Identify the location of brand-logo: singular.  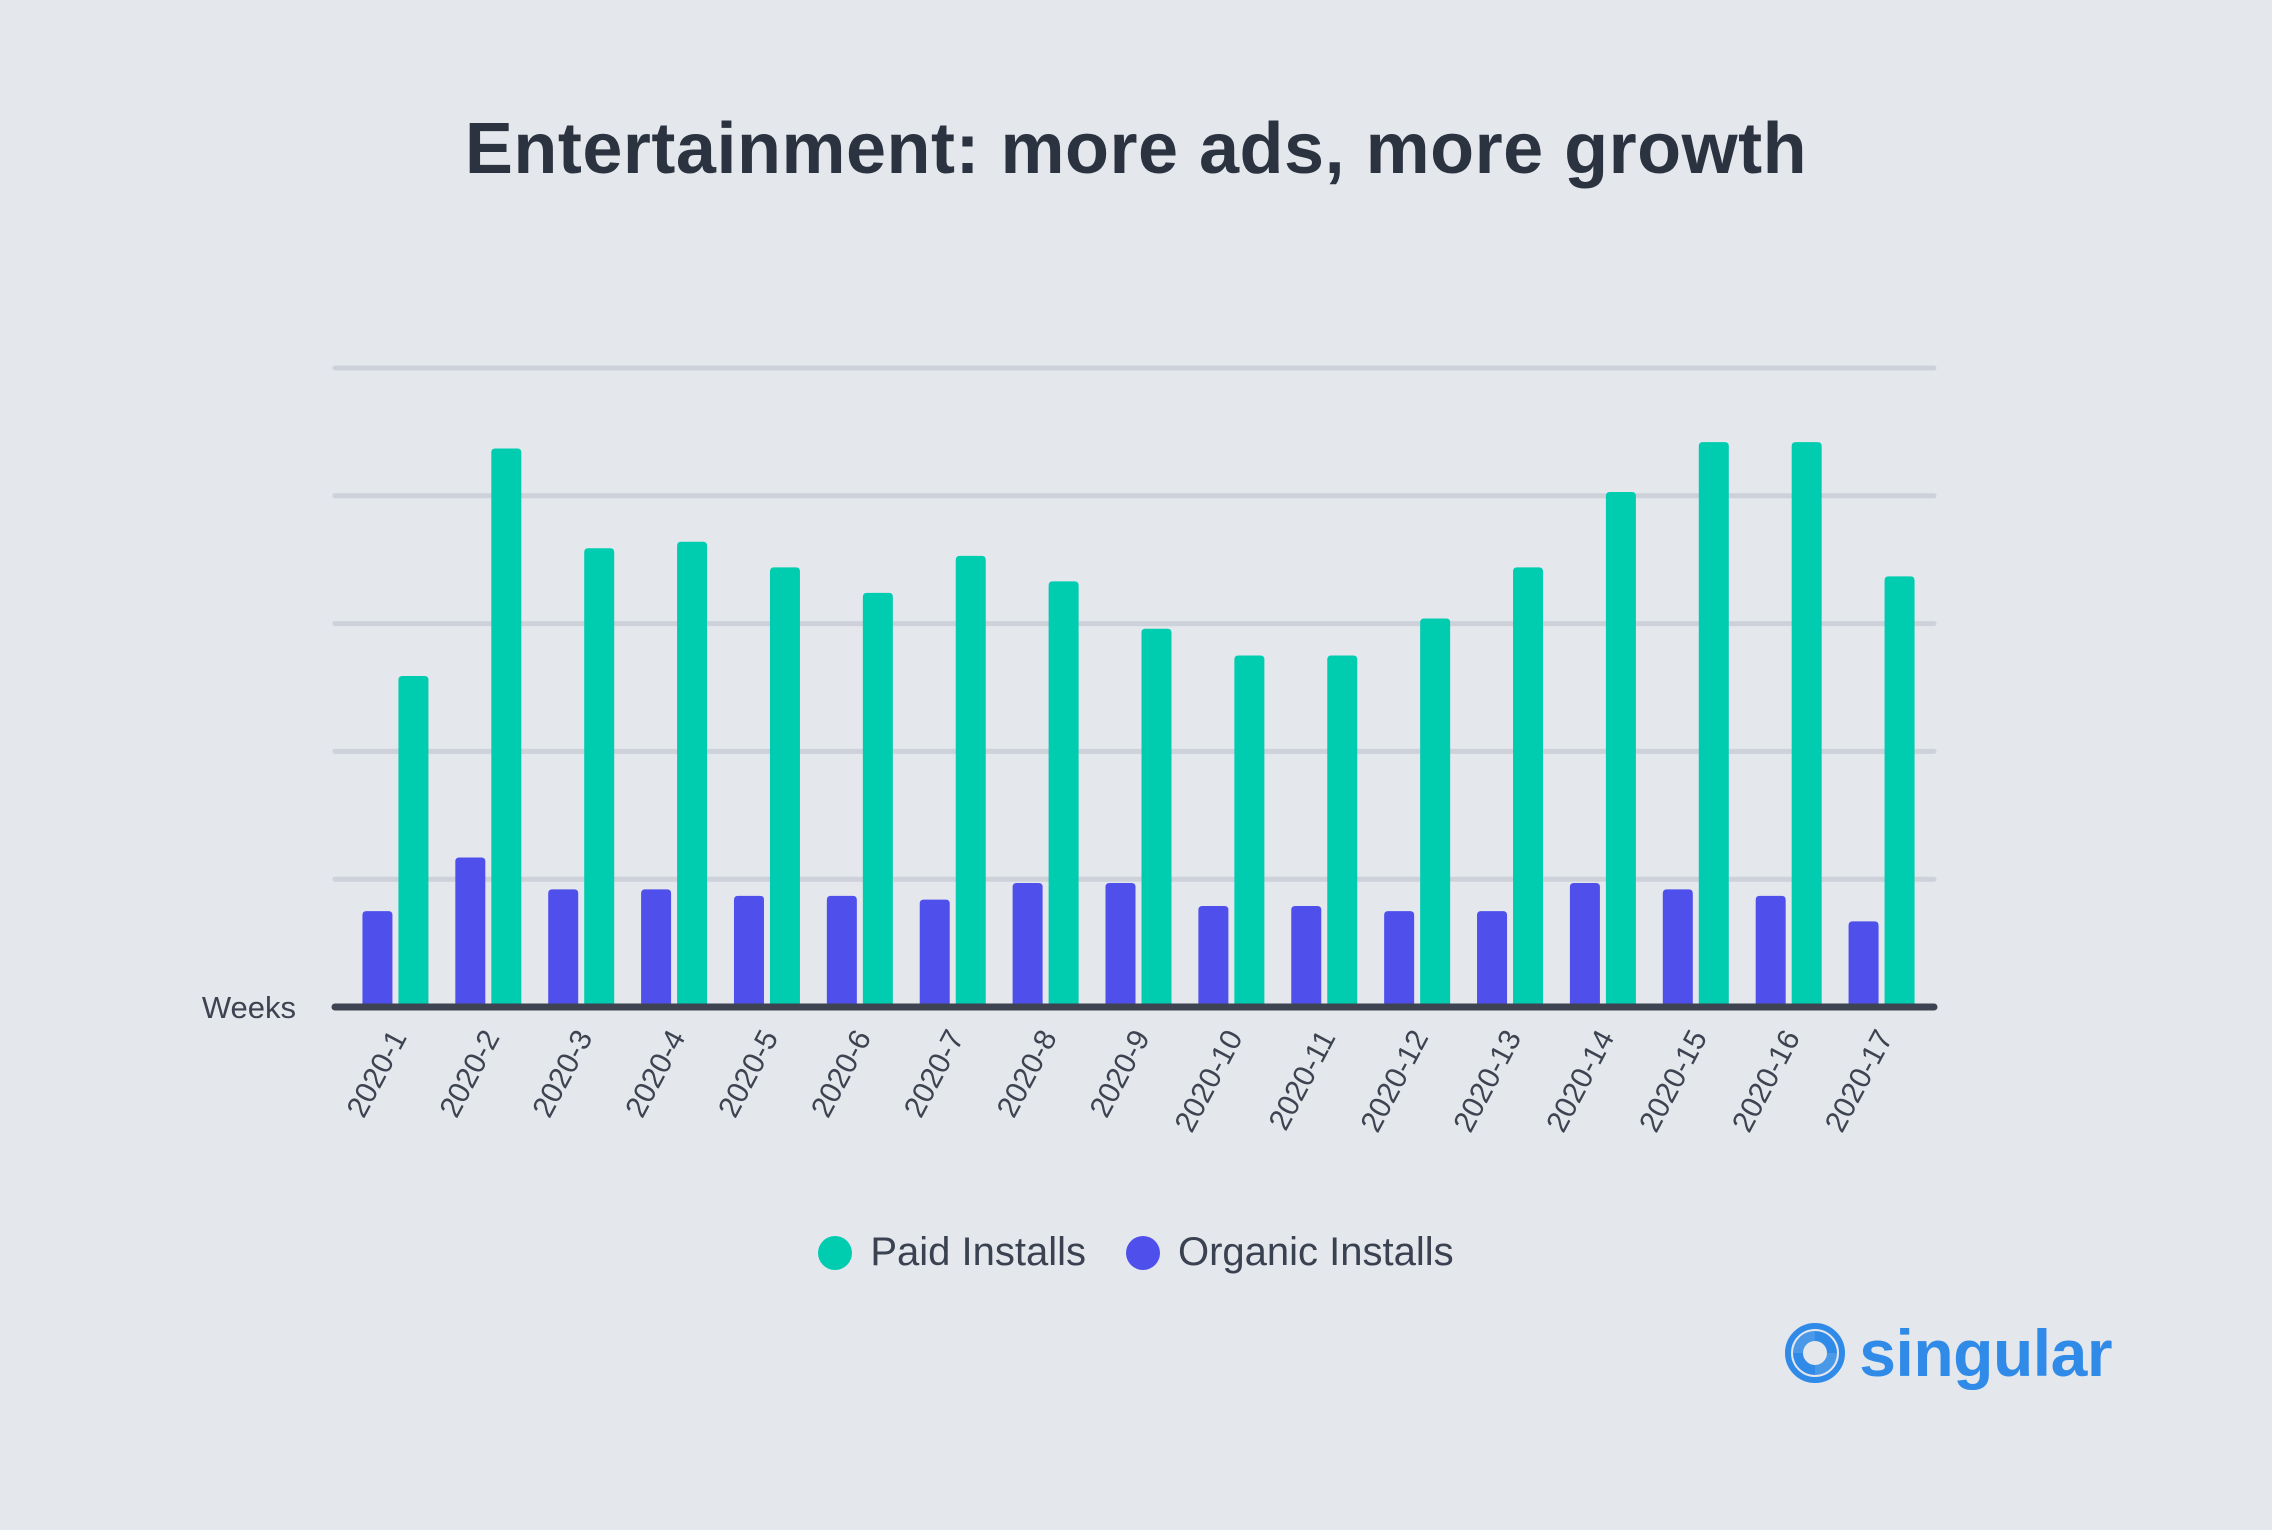
(1947, 1353).